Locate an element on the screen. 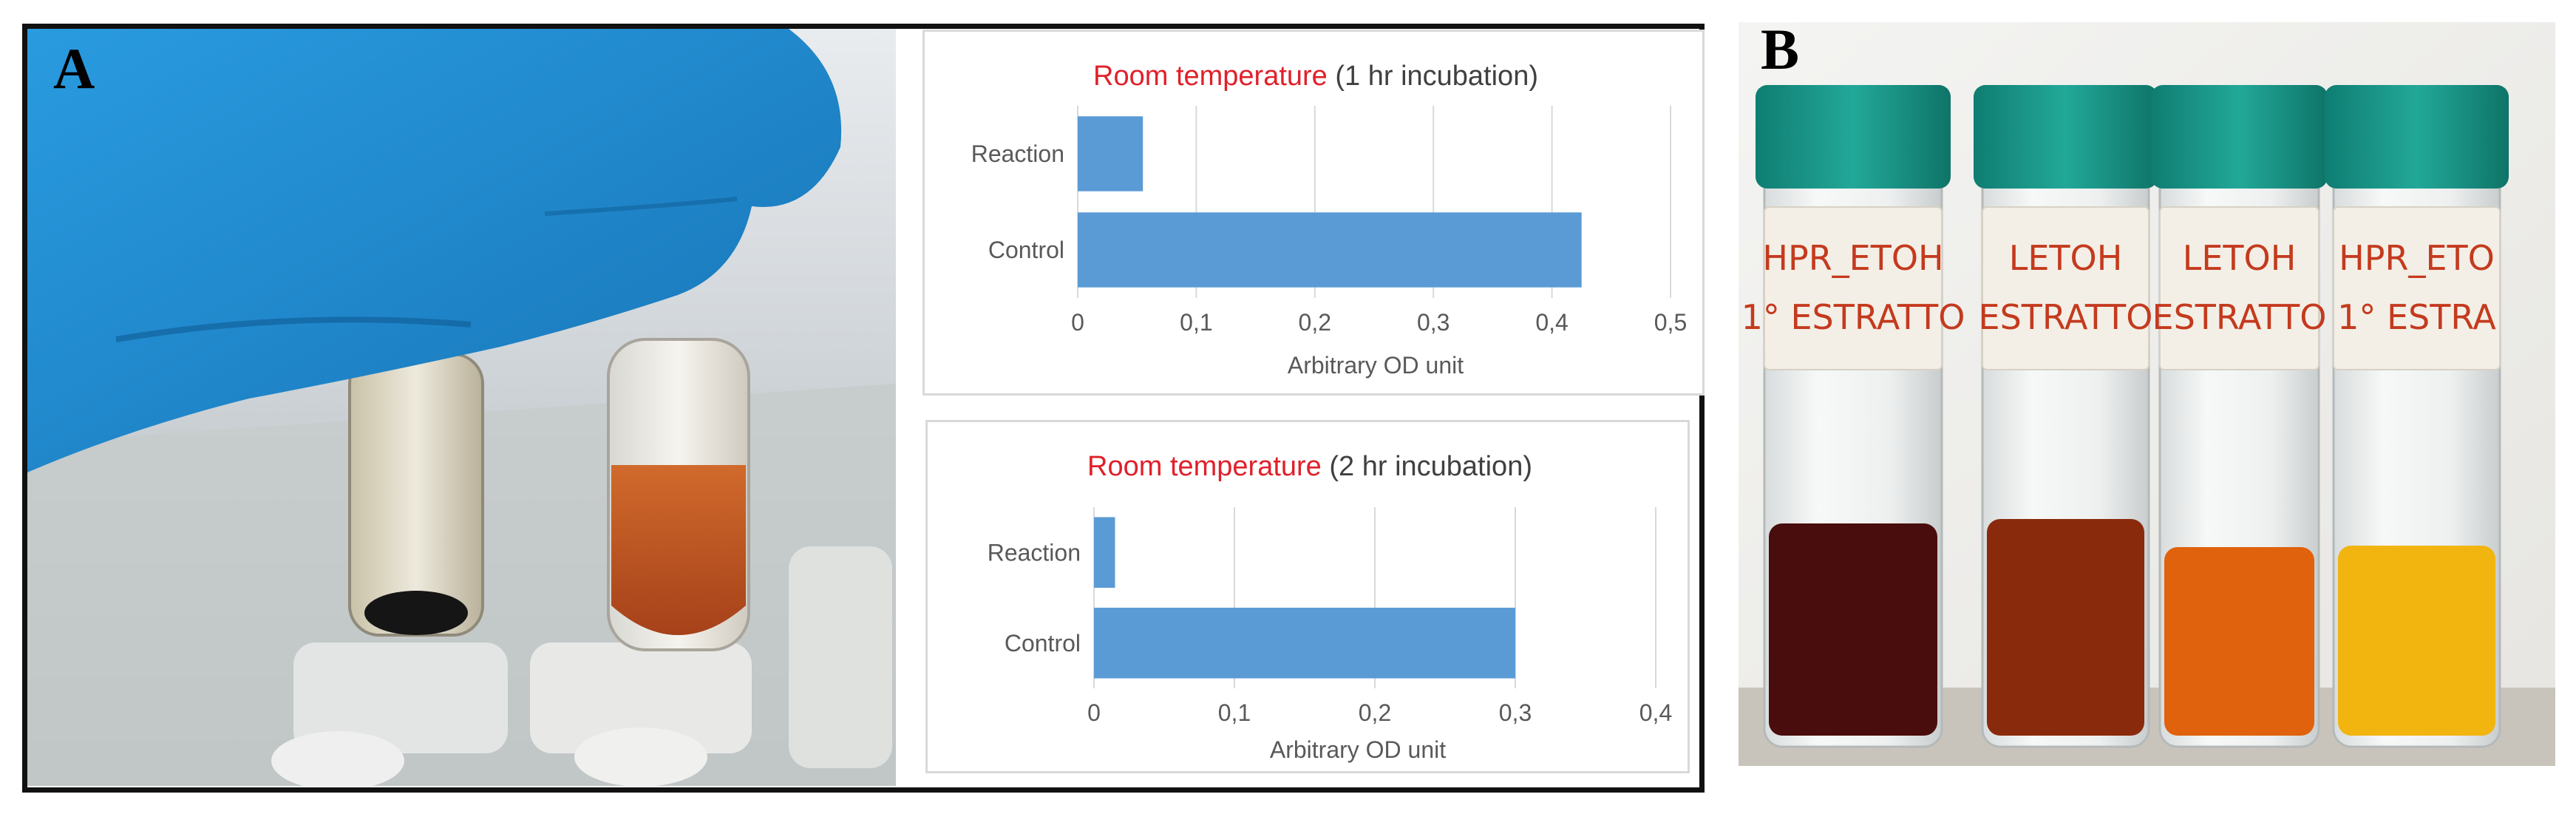 The height and width of the screenshot is (814, 2576). vial-label-text: 1° ESTRA is located at coordinates (2416, 317).